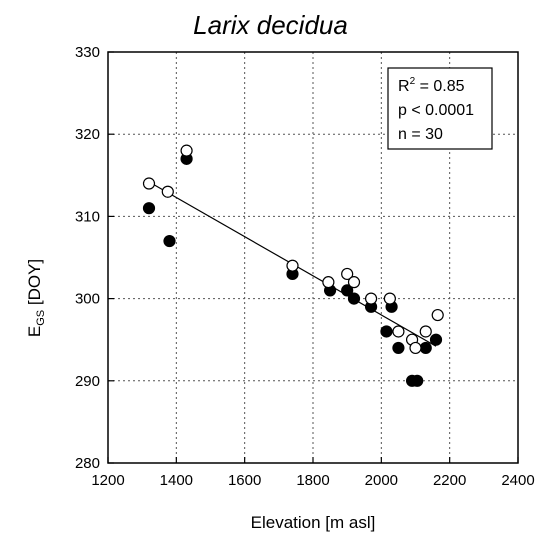 The height and width of the screenshot is (537, 541). What do you see at coordinates (313, 522) in the screenshot?
I see `x-axis-label: Elevation [m asl]` at bounding box center [313, 522].